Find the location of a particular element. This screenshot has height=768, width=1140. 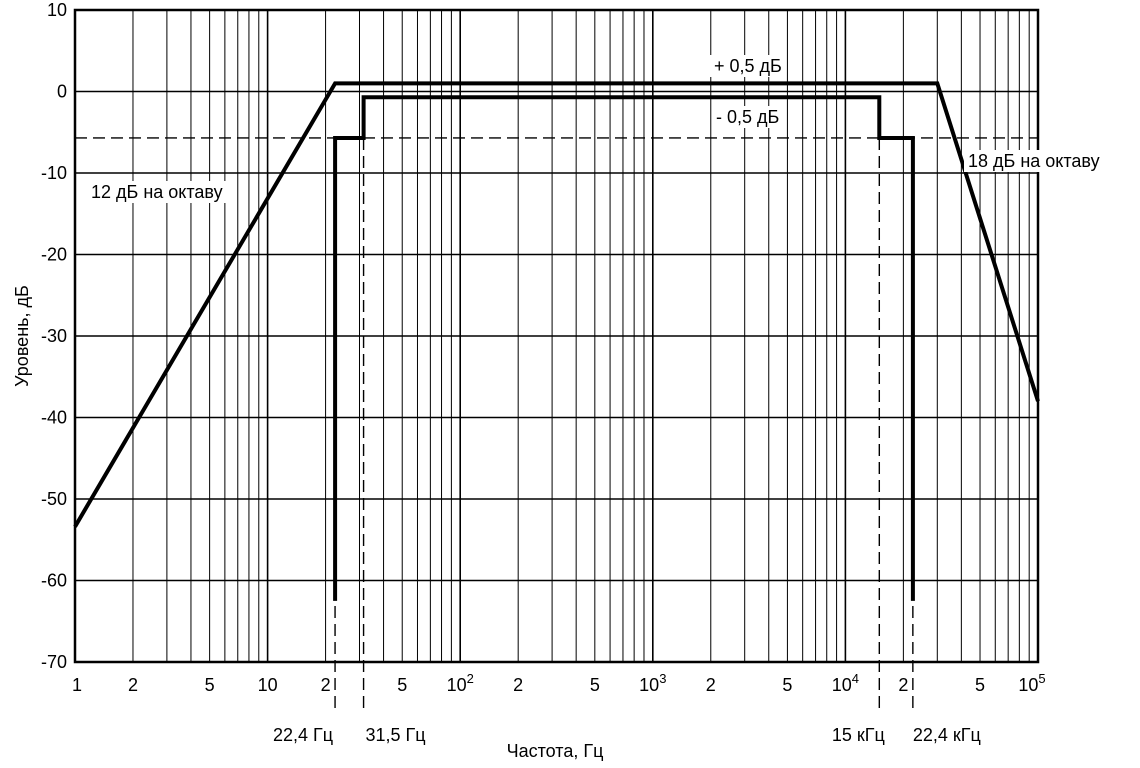

x-tick-label: 10³ is located at coordinates (652, 683).